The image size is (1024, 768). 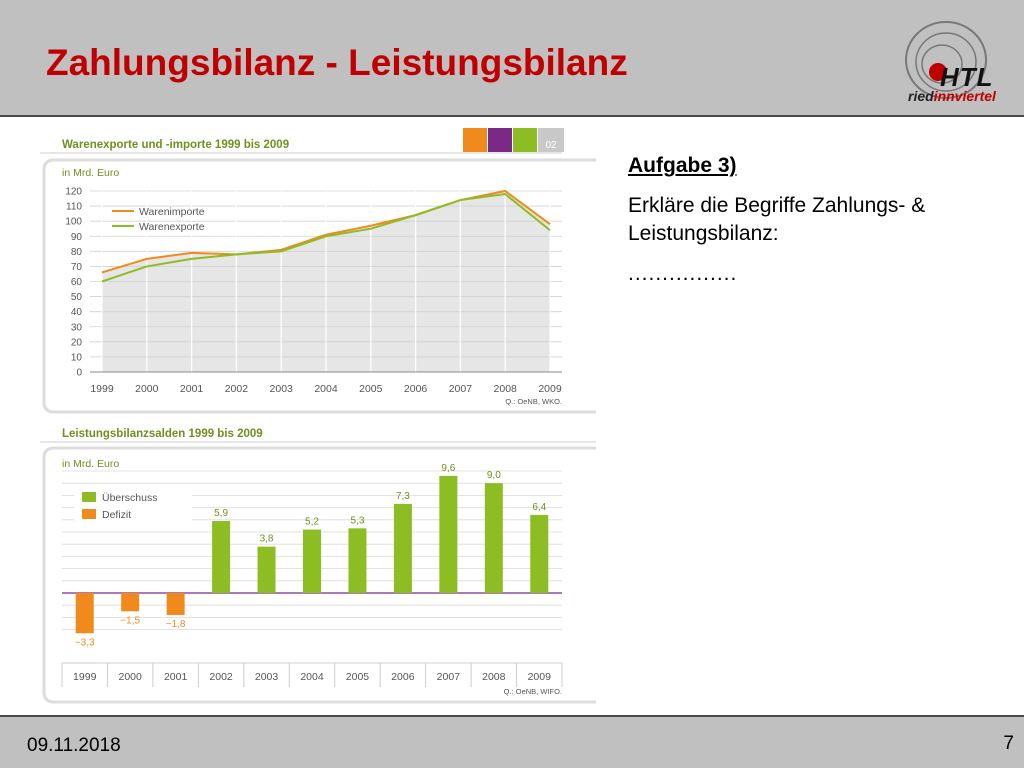 I want to click on line-chart-x-tick: 2003, so click(x=282, y=389).